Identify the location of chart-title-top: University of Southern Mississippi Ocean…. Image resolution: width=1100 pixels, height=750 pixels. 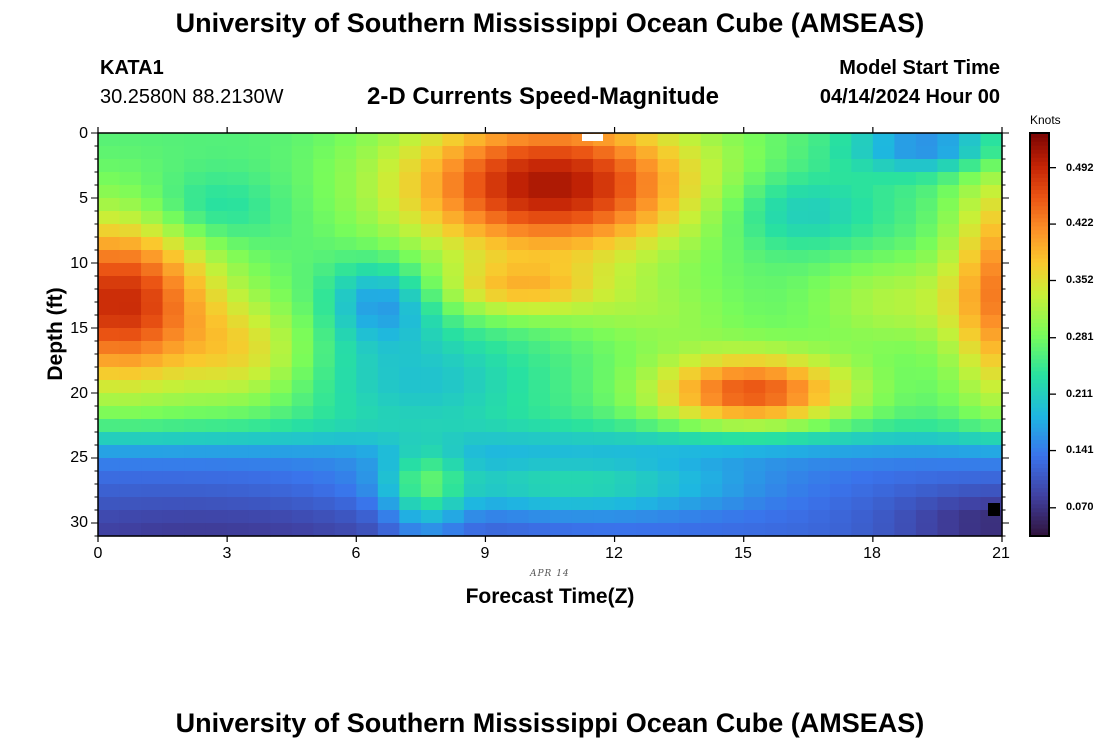
(550, 23).